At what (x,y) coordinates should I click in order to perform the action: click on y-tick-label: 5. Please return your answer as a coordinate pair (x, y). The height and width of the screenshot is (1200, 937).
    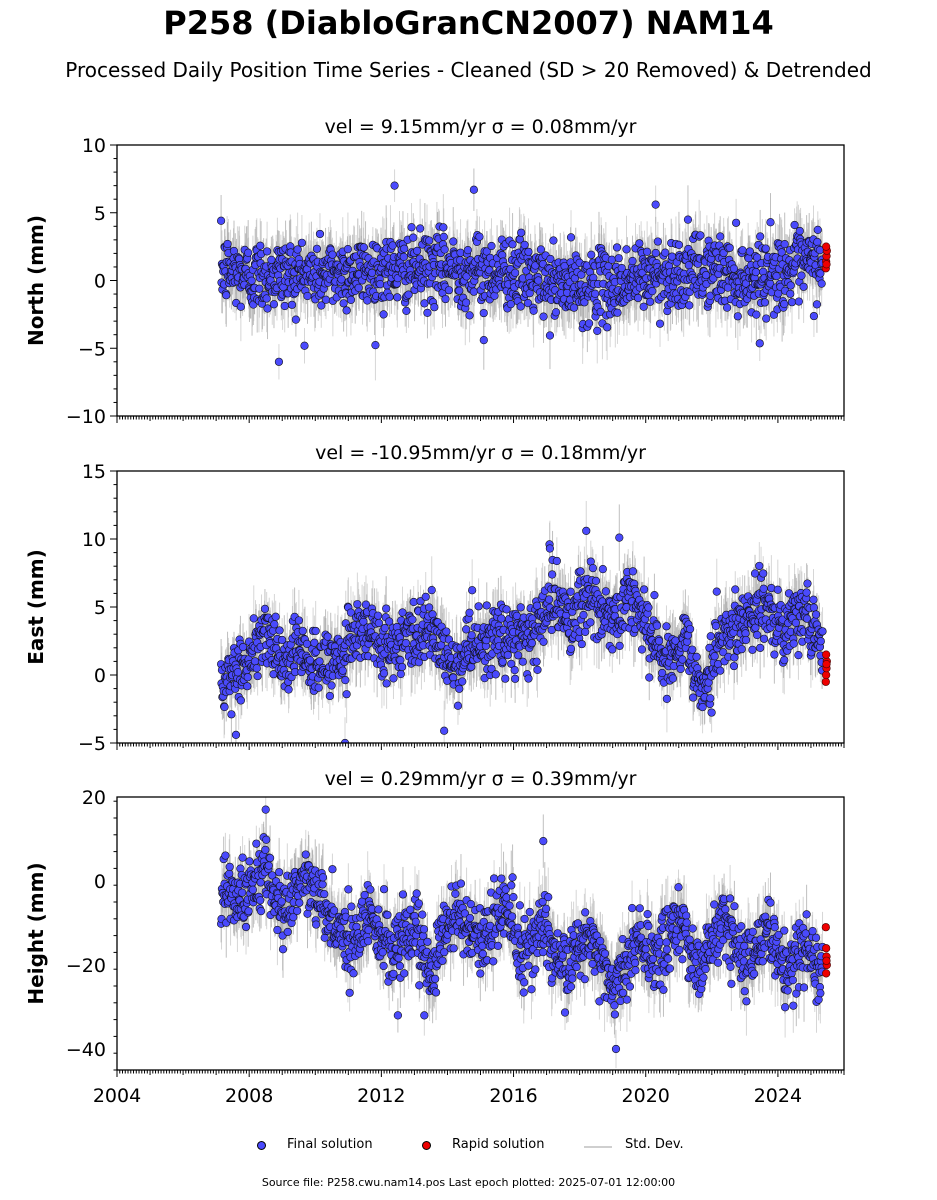
    Looking at the image, I should click on (100, 214).